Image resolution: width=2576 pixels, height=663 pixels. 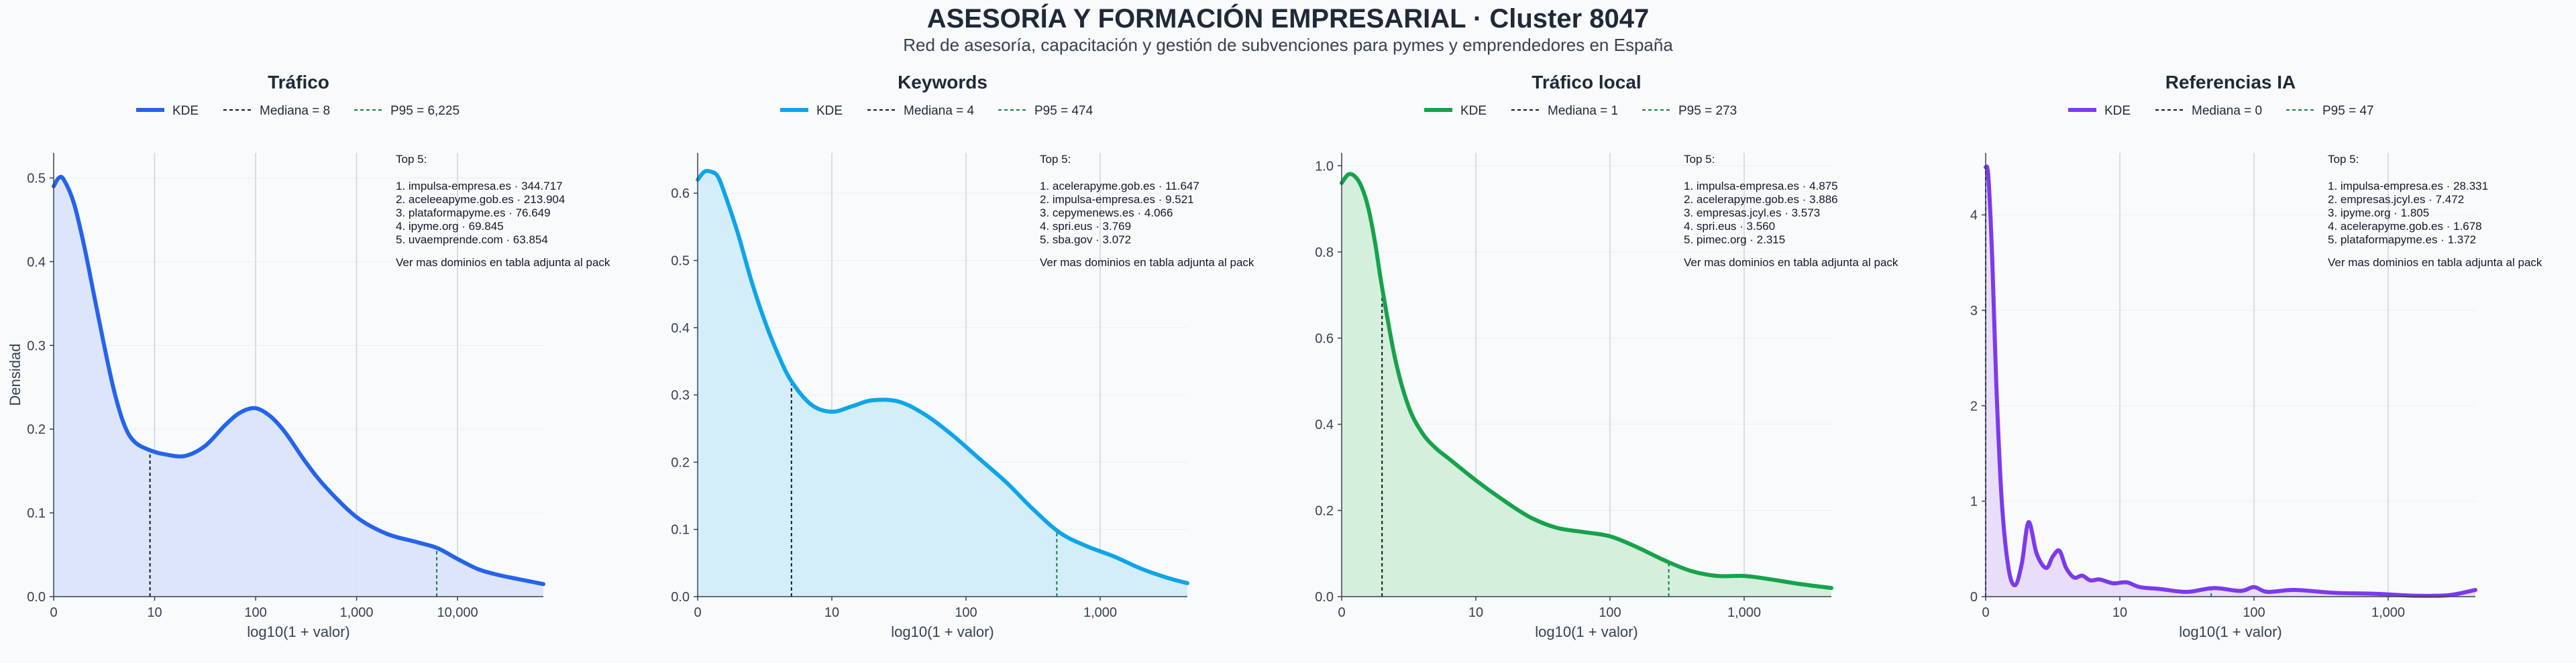 What do you see at coordinates (1761, 200) in the screenshot?
I see `top5-item: 2. acelerapyme.gob.es · 3.886` at bounding box center [1761, 200].